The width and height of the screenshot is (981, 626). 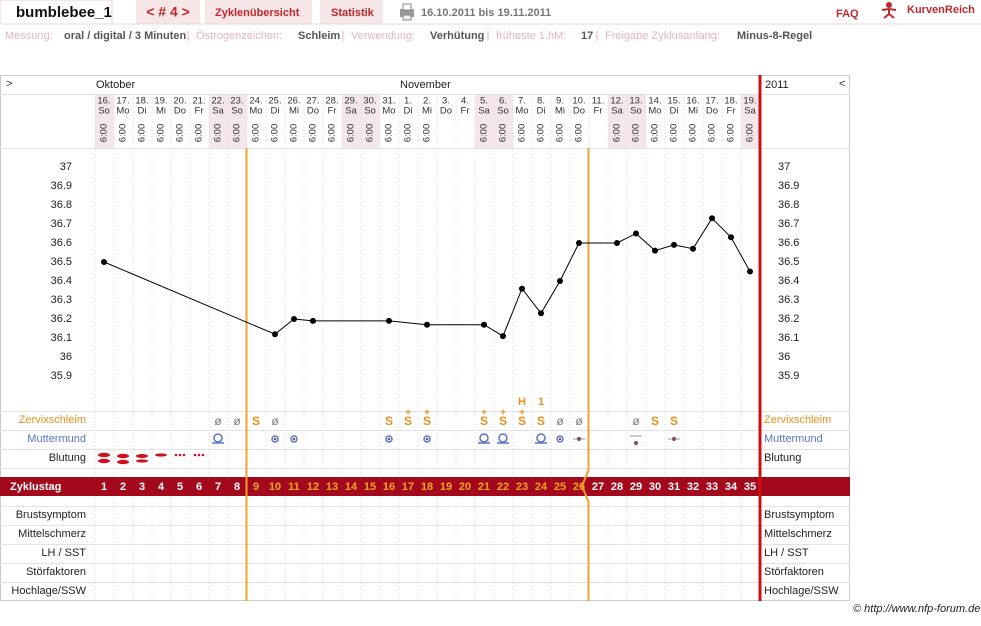 I want to click on row-label-right: Zervixschleim, so click(x=797, y=420).